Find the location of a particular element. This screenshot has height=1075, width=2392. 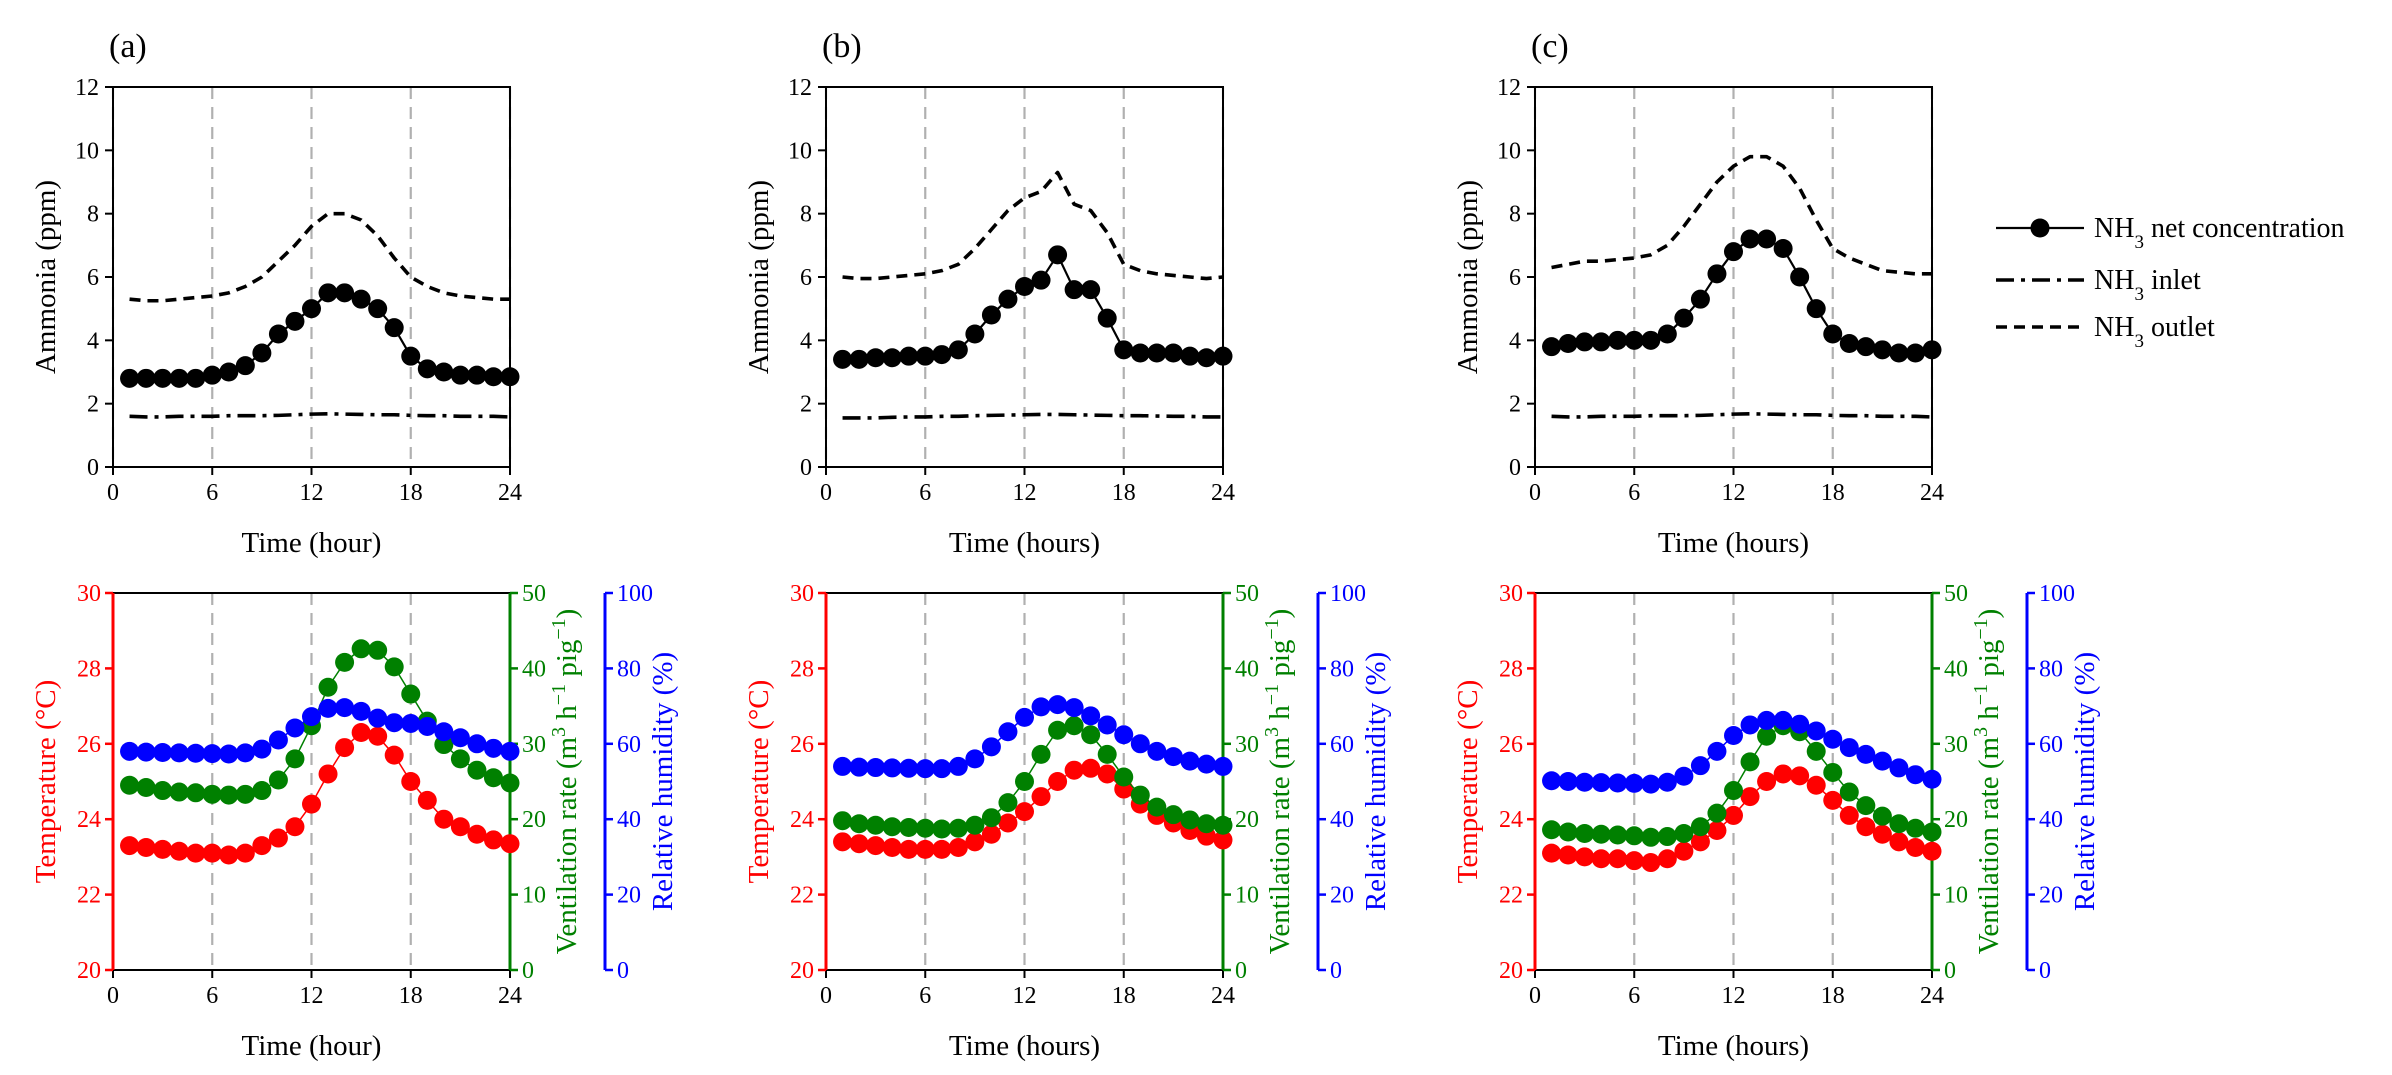

series-line-outlet is located at coordinates (1033, 225).